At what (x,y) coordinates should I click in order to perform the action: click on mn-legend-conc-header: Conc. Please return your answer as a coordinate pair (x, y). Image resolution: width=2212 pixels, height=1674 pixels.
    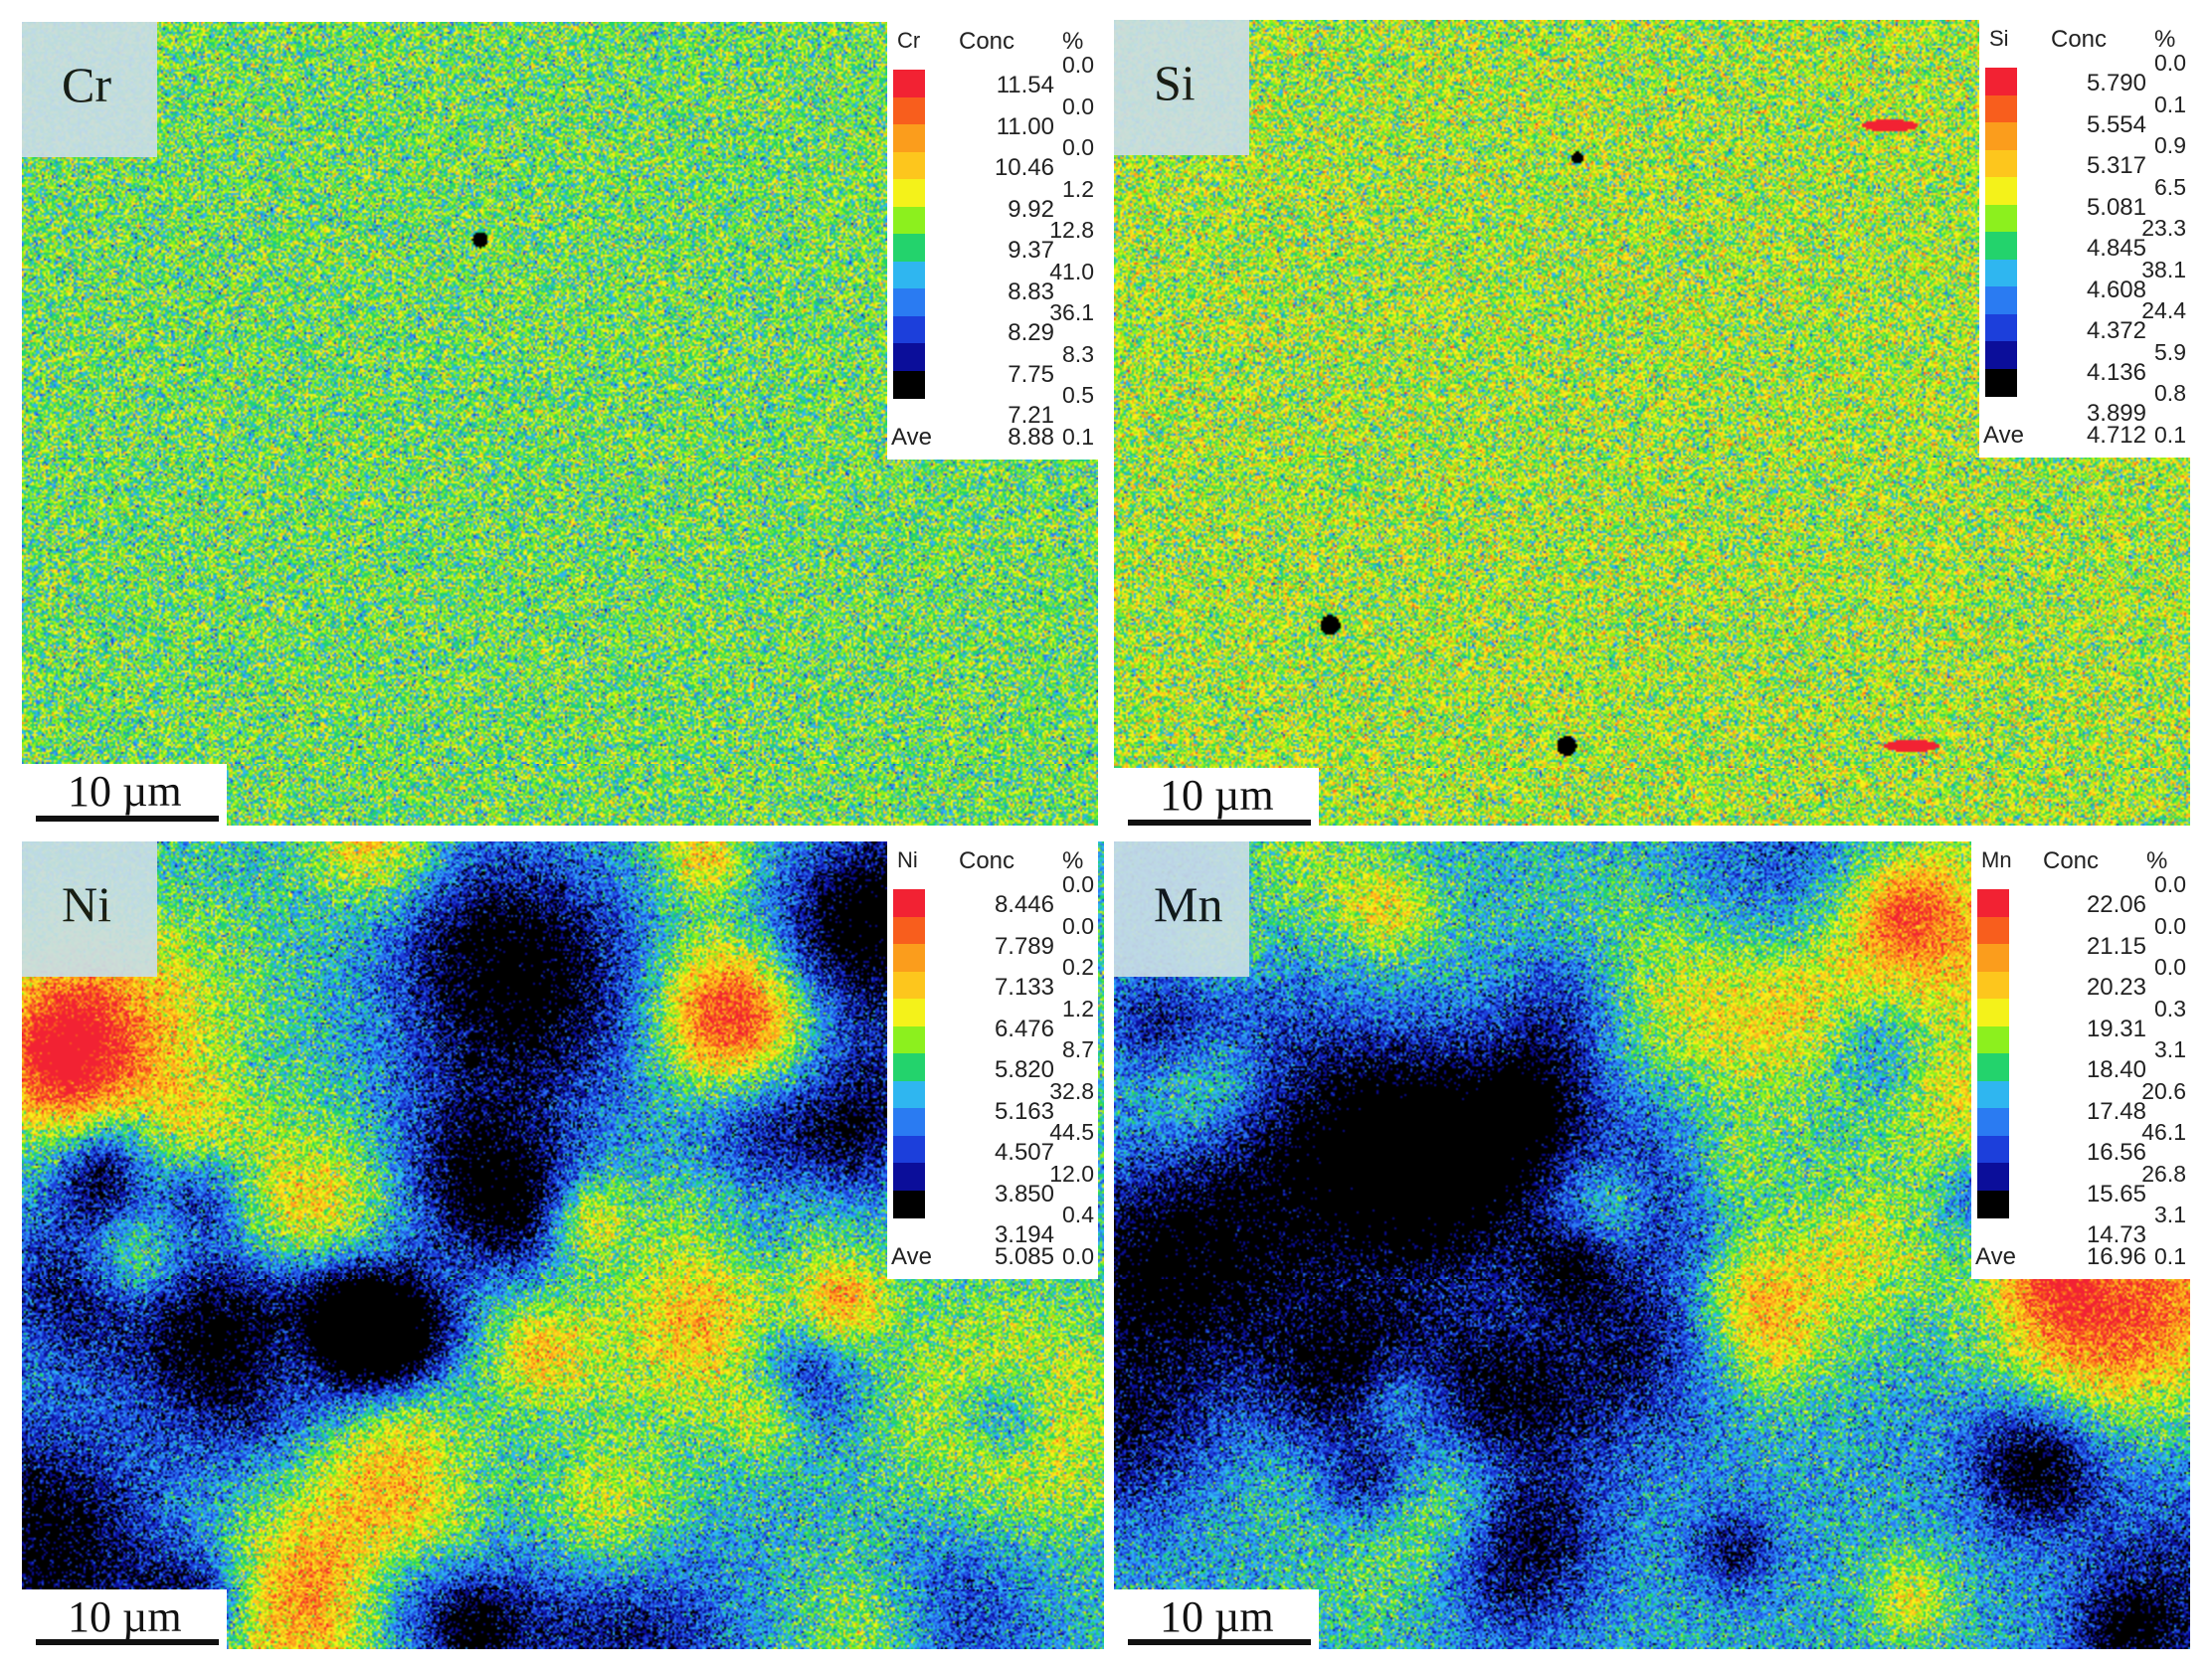
    Looking at the image, I should click on (2071, 860).